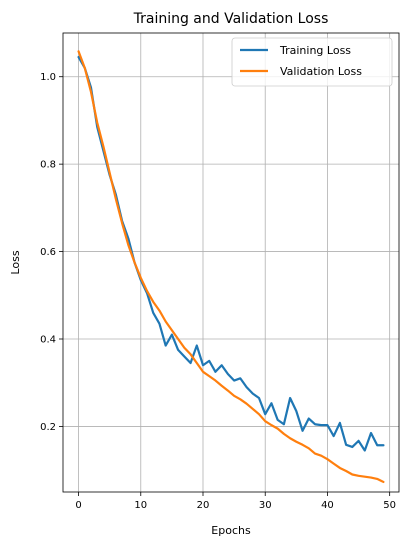  Describe the element at coordinates (48, 165) in the screenshot. I see `y-tick-label: 0.8` at that location.